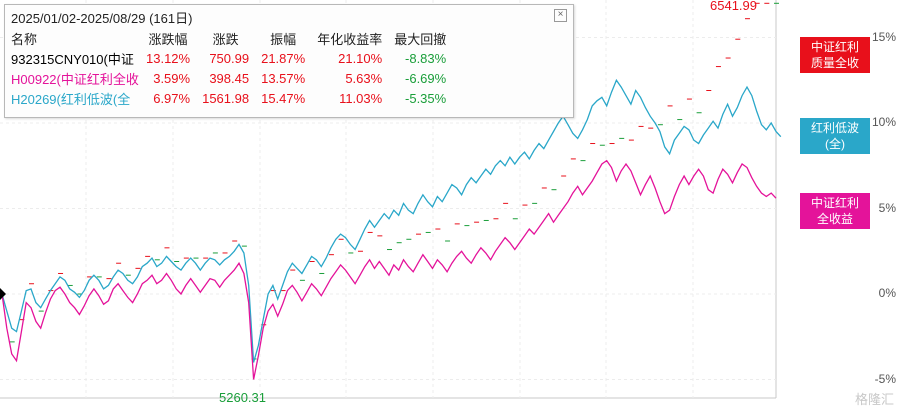  Describe the element at coordinates (283, 58) in the screenshot. I see `cell-amp: 21.87%` at that location.